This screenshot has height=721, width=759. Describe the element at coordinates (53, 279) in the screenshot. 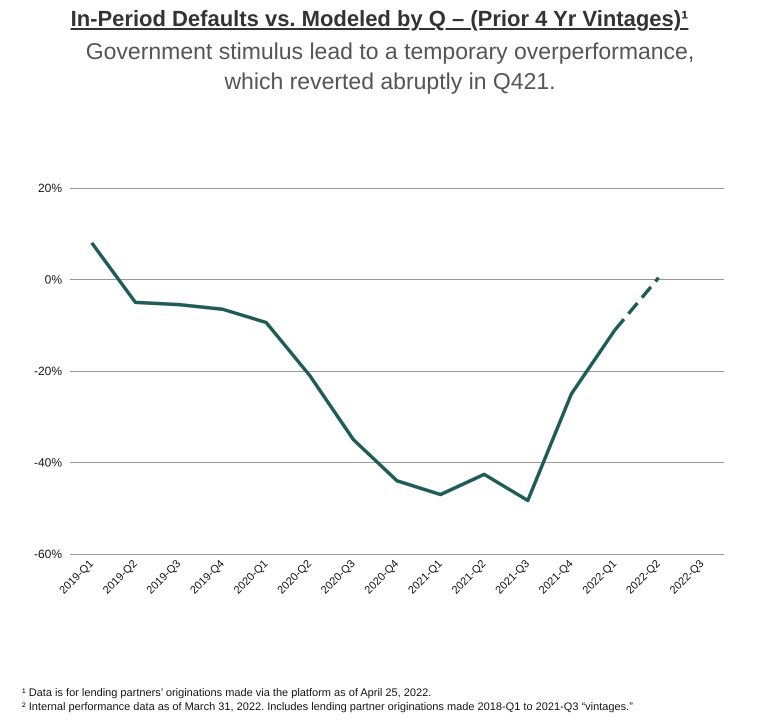

I see `y-tick-label: 0%` at that location.